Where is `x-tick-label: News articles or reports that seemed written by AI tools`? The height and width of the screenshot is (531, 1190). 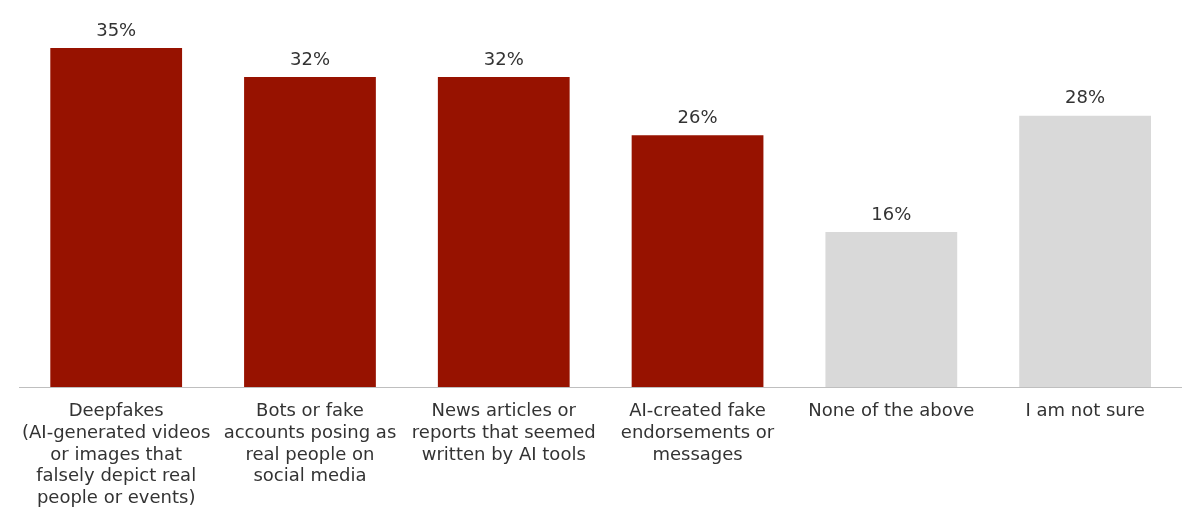 x-tick-label: News articles or reports that seemed written by AI tools is located at coordinates (503, 431).